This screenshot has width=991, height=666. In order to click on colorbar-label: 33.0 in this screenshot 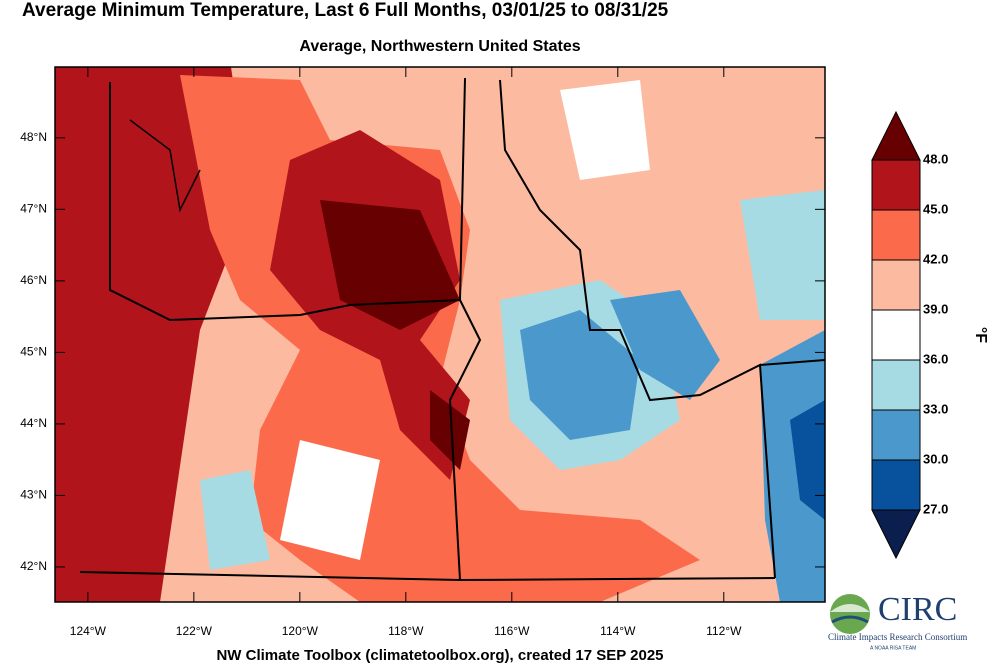, I will do `click(935, 408)`.